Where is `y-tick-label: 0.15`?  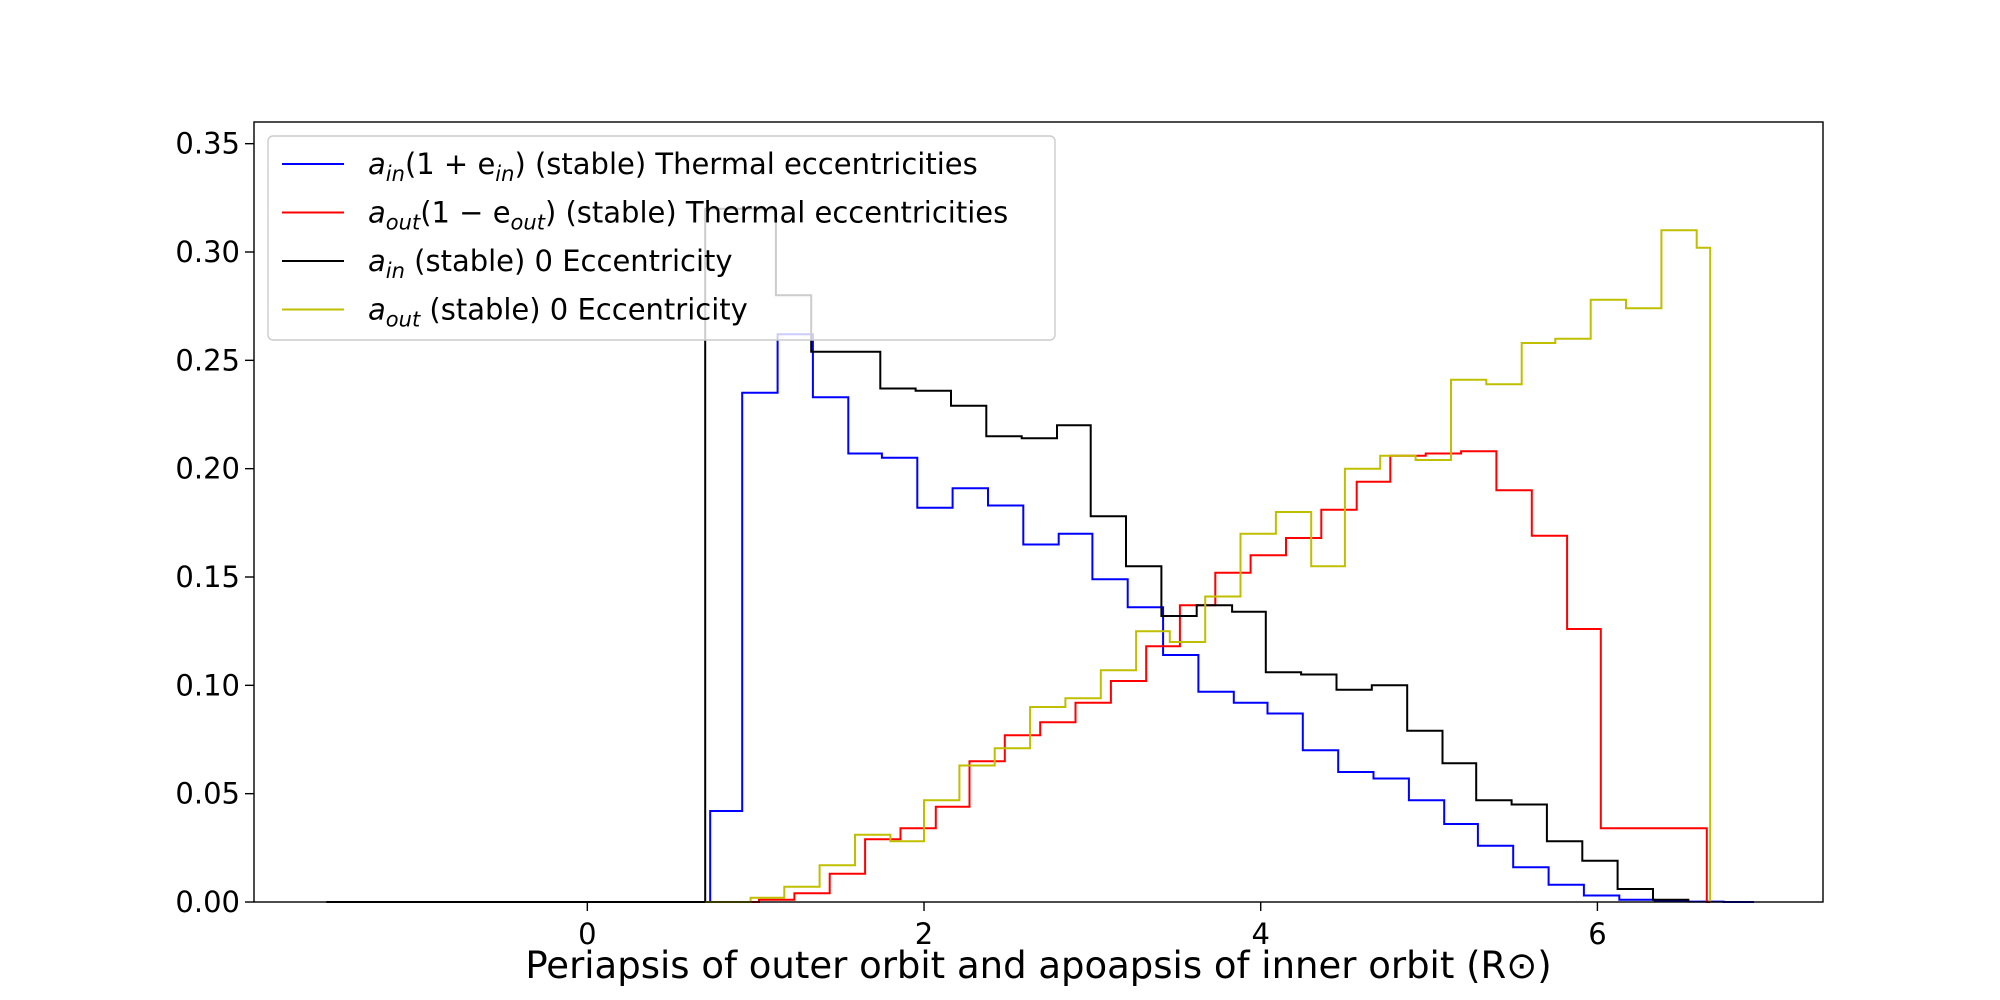
y-tick-label: 0.15 is located at coordinates (207, 577).